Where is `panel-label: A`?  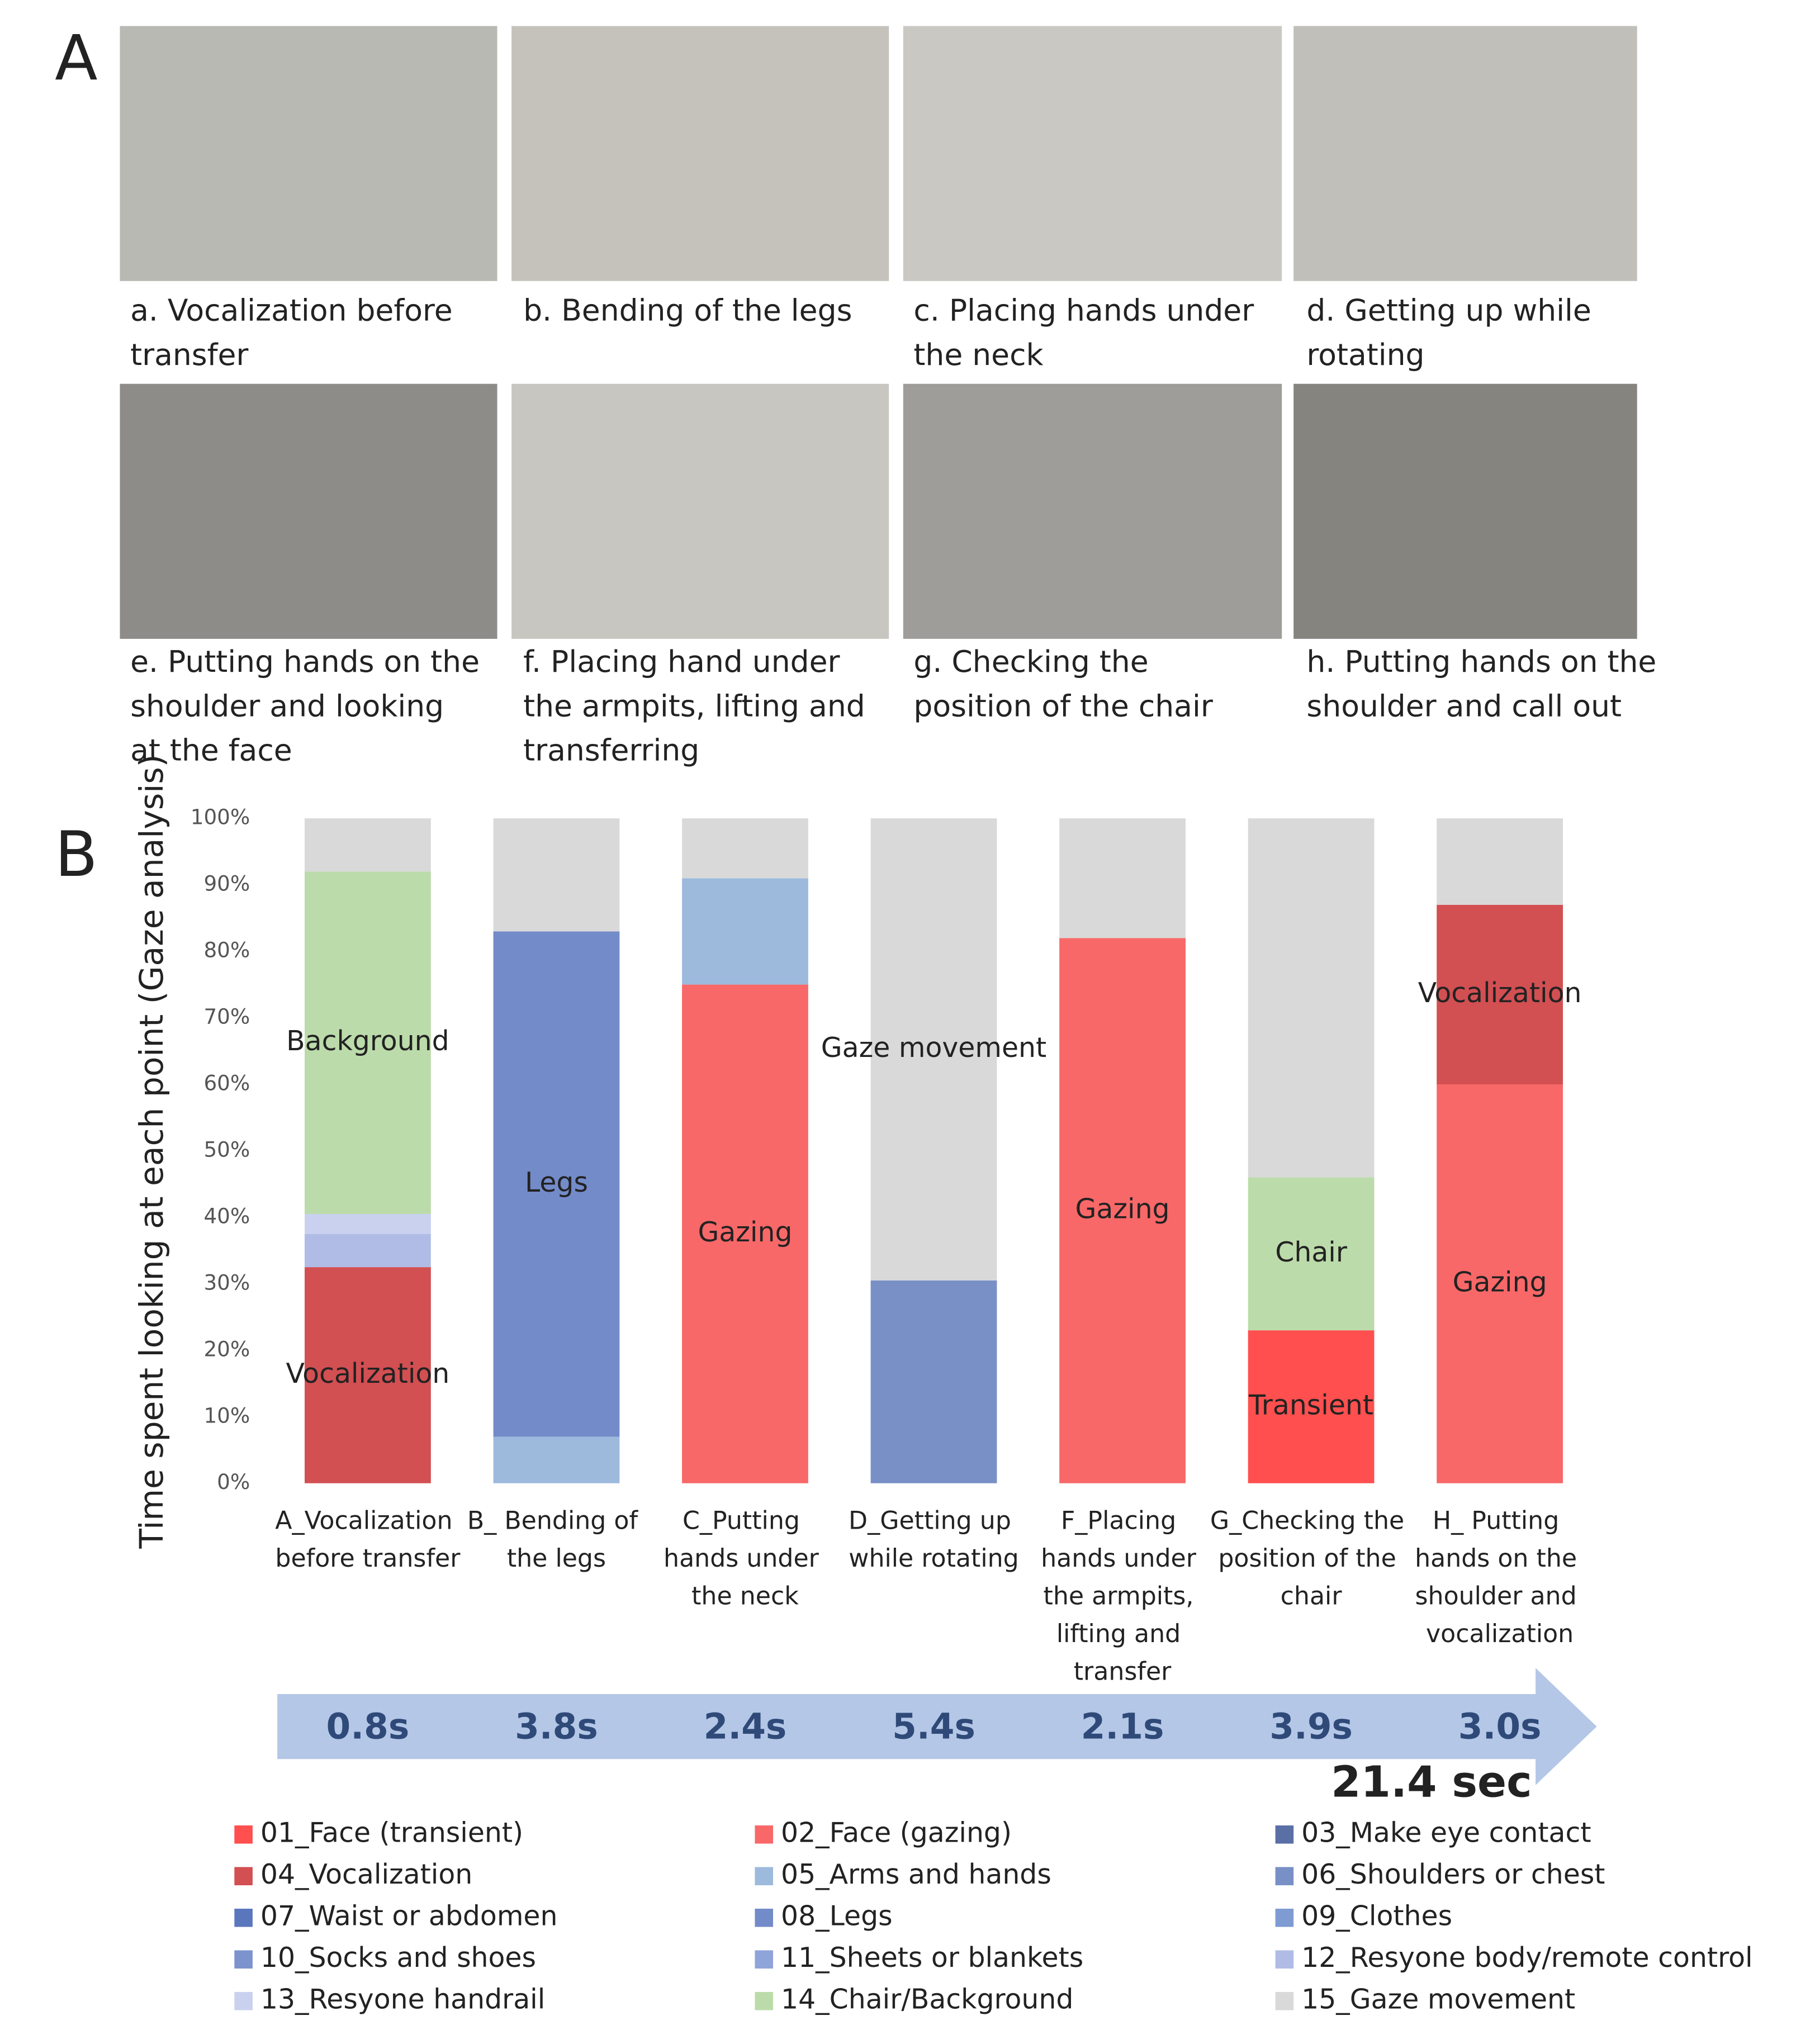 panel-label: A is located at coordinates (76, 58).